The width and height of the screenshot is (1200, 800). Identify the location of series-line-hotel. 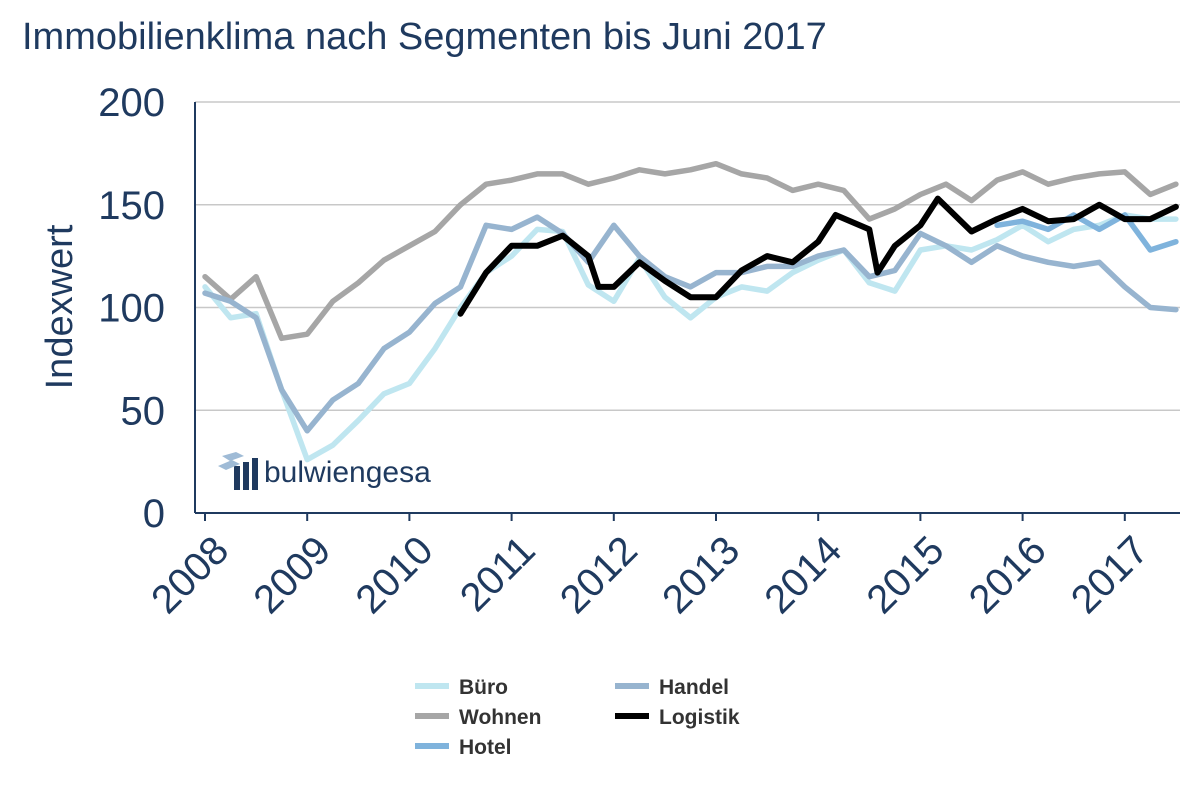
(1086, 232).